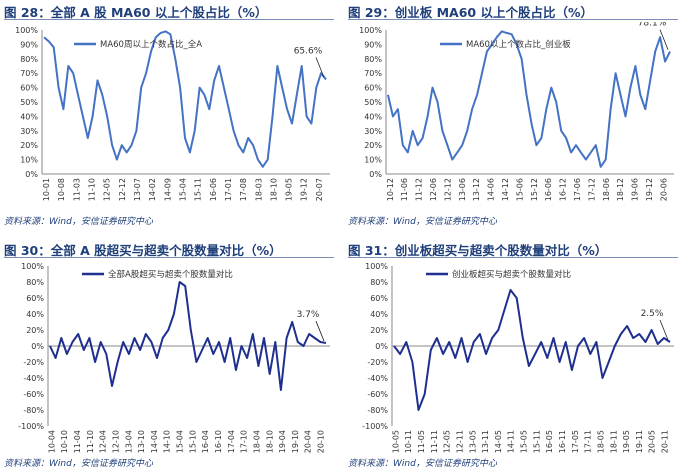 The image size is (686, 474). What do you see at coordinates (620, 189) in the screenshot?
I see `x-tick-label: 18-12` at bounding box center [620, 189].